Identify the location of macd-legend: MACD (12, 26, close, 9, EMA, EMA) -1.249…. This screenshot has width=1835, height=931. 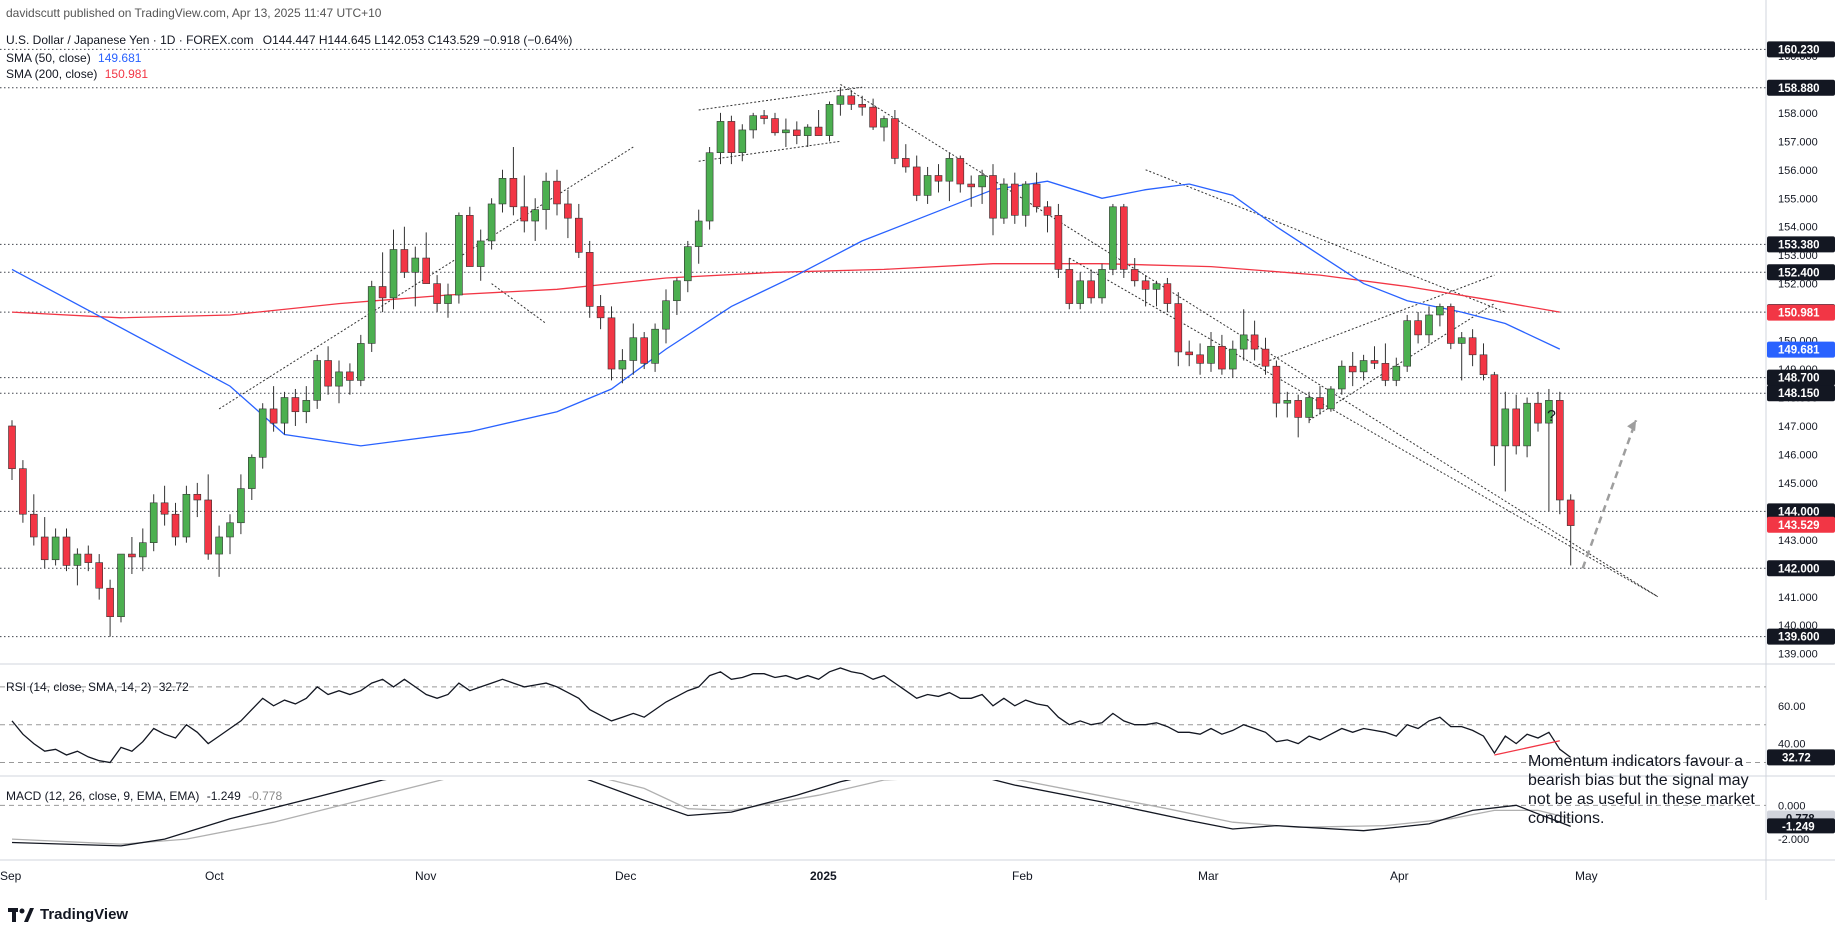
(144, 796).